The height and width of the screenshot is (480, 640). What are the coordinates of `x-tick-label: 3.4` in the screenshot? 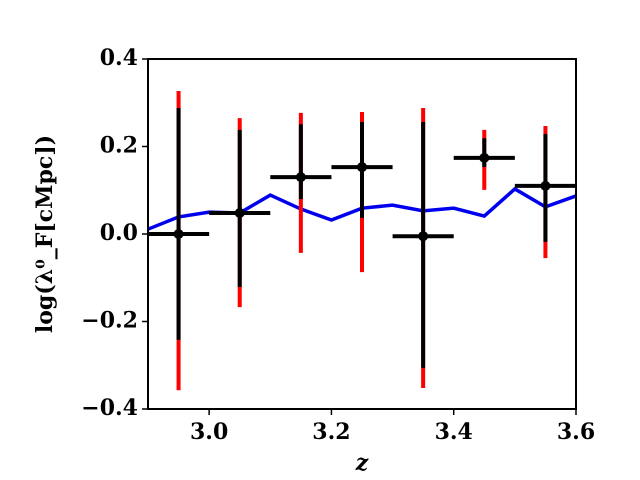 It's located at (454, 432).